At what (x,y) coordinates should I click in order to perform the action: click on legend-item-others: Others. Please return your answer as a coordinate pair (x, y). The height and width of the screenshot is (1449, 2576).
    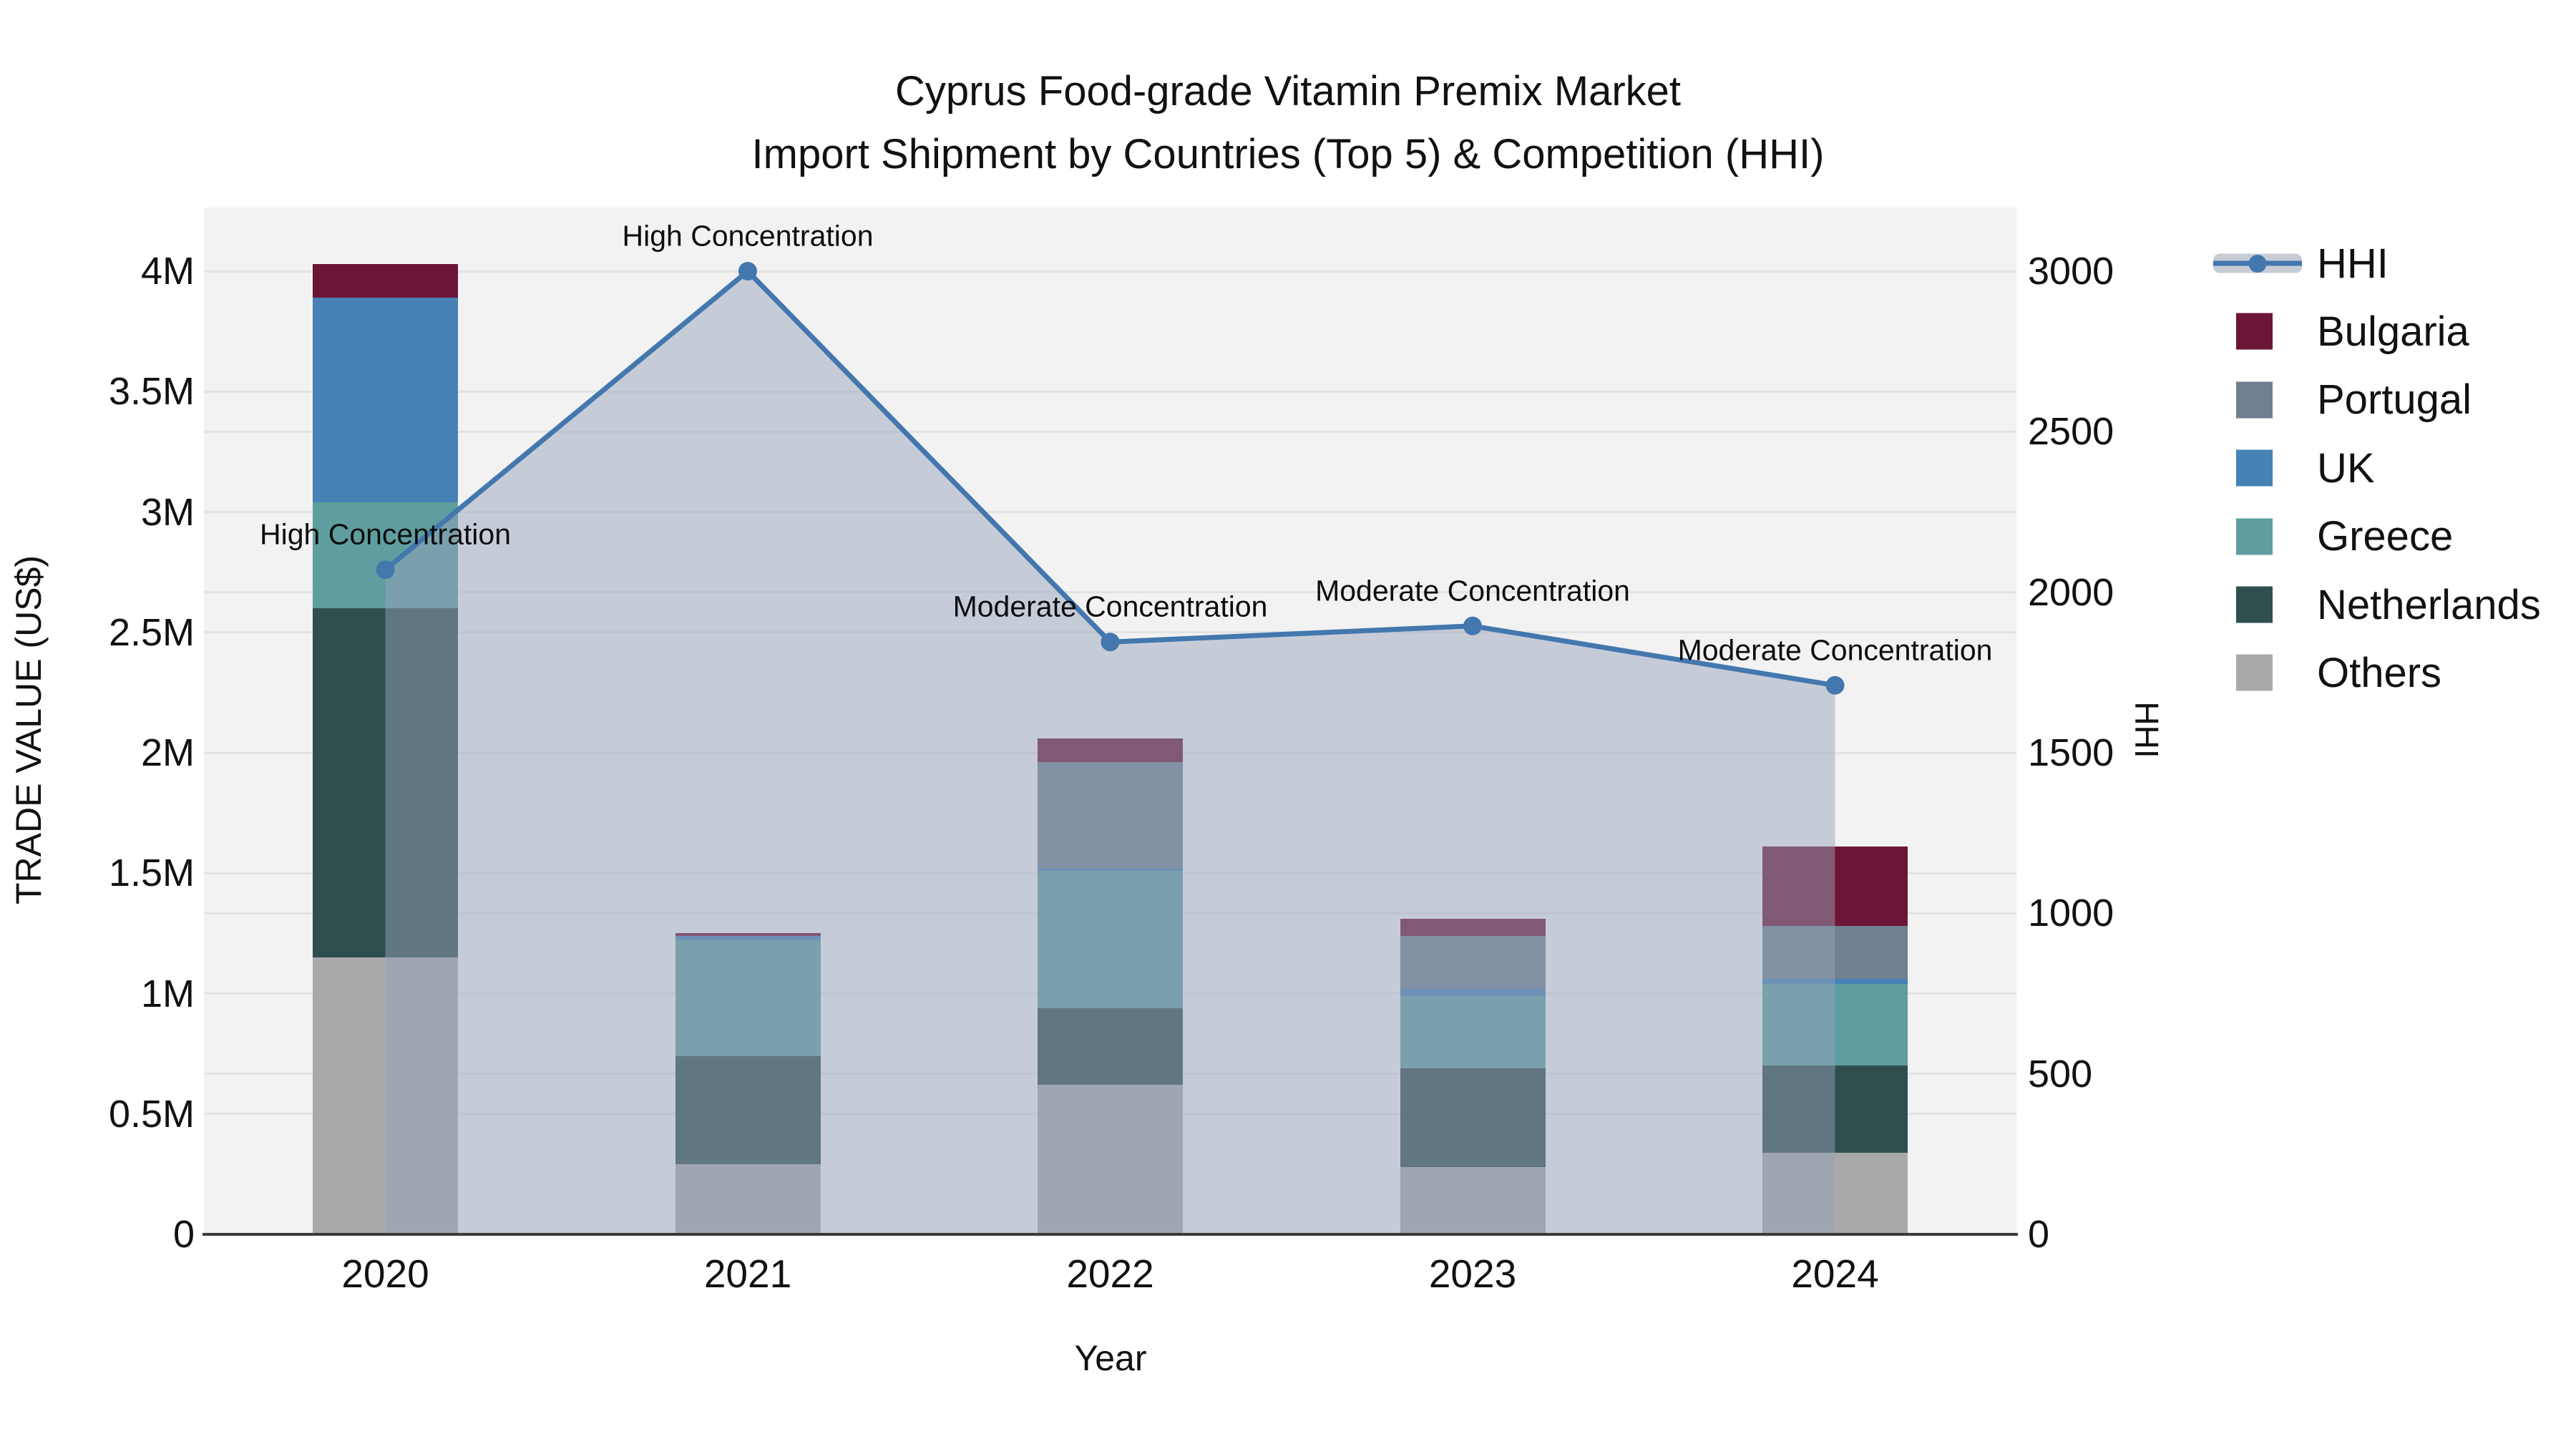
    Looking at the image, I should click on (2331, 673).